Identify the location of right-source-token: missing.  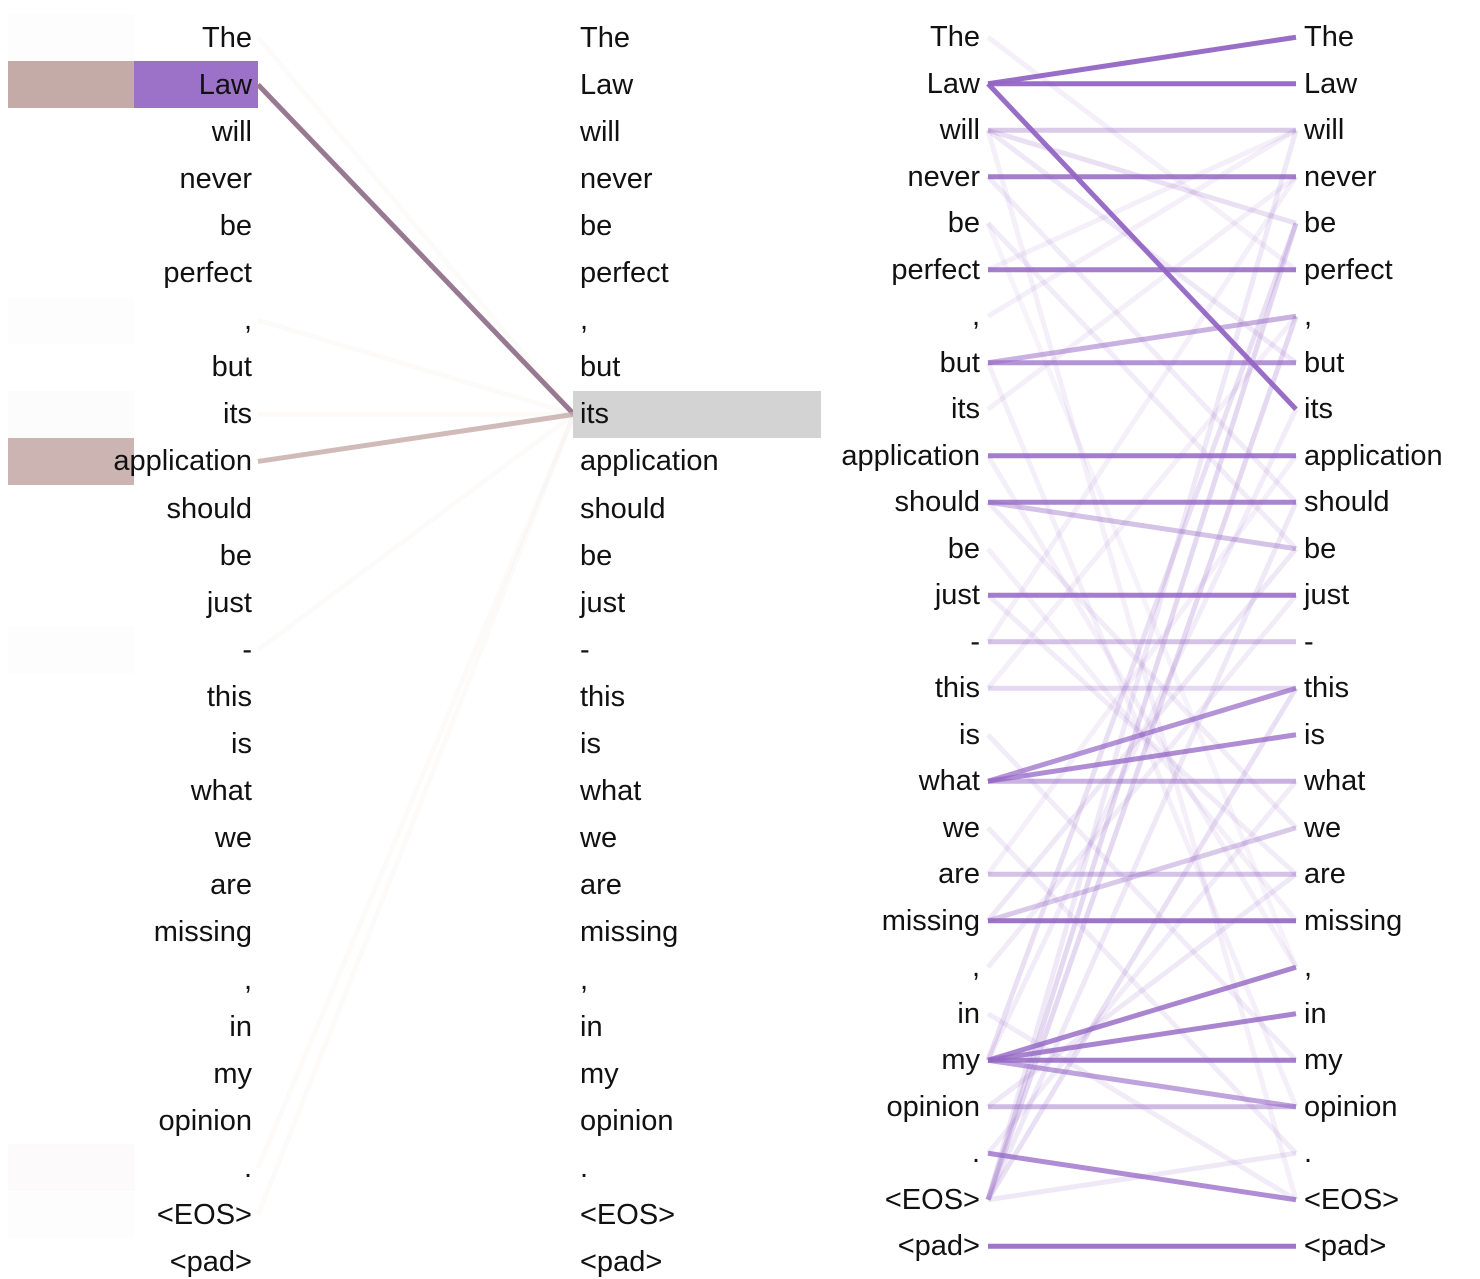
(930, 920).